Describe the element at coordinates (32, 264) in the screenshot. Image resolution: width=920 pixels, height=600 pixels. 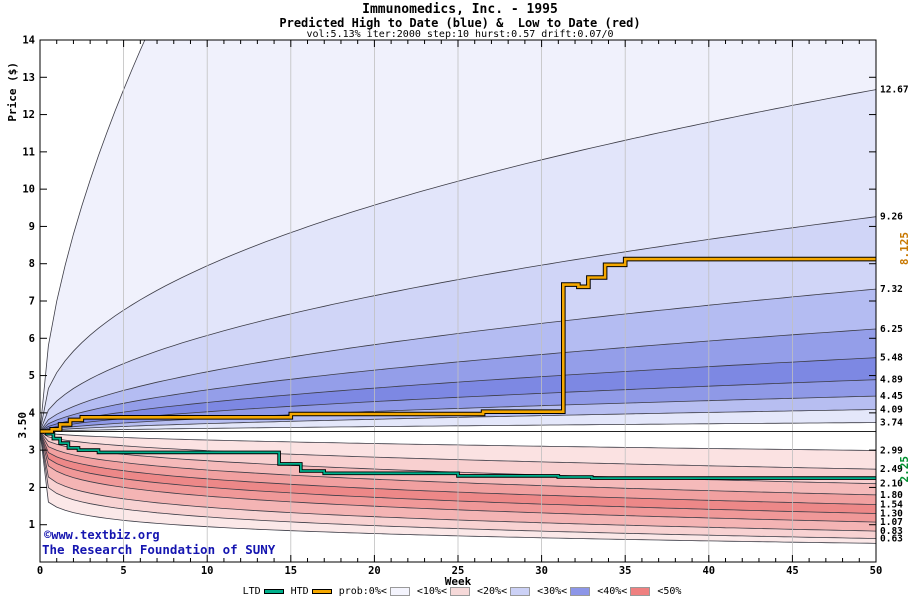
I see `y-tick-label: 8` at that location.